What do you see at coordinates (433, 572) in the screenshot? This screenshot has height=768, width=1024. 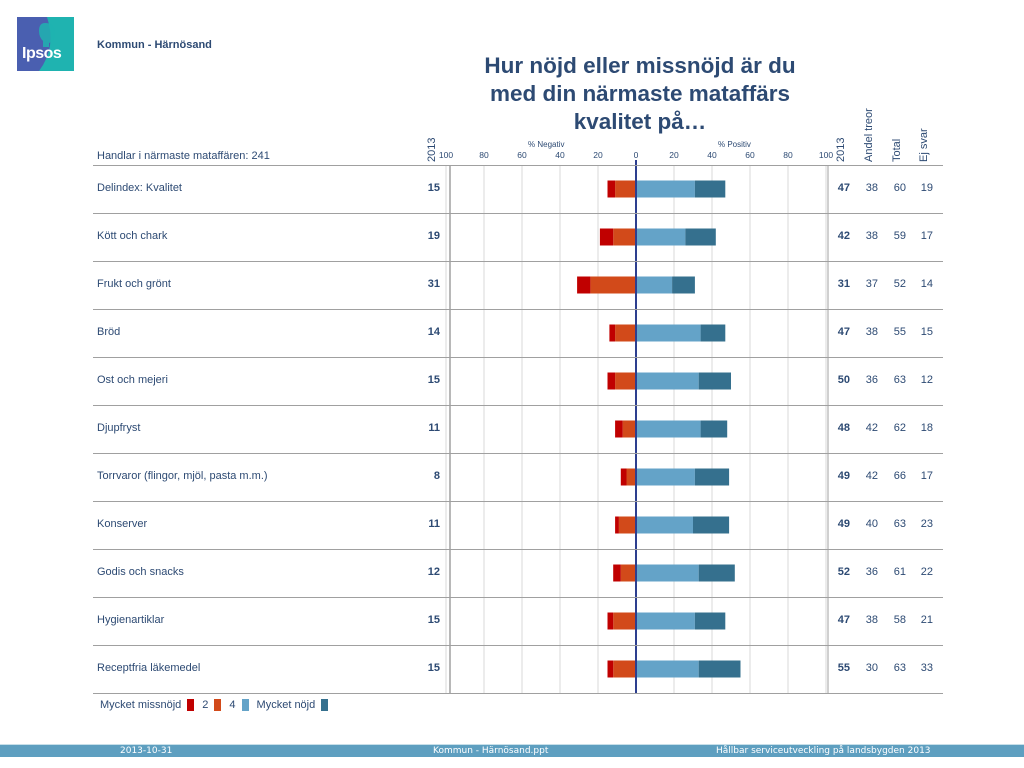 I see `neg-2013-value: 12` at bounding box center [433, 572].